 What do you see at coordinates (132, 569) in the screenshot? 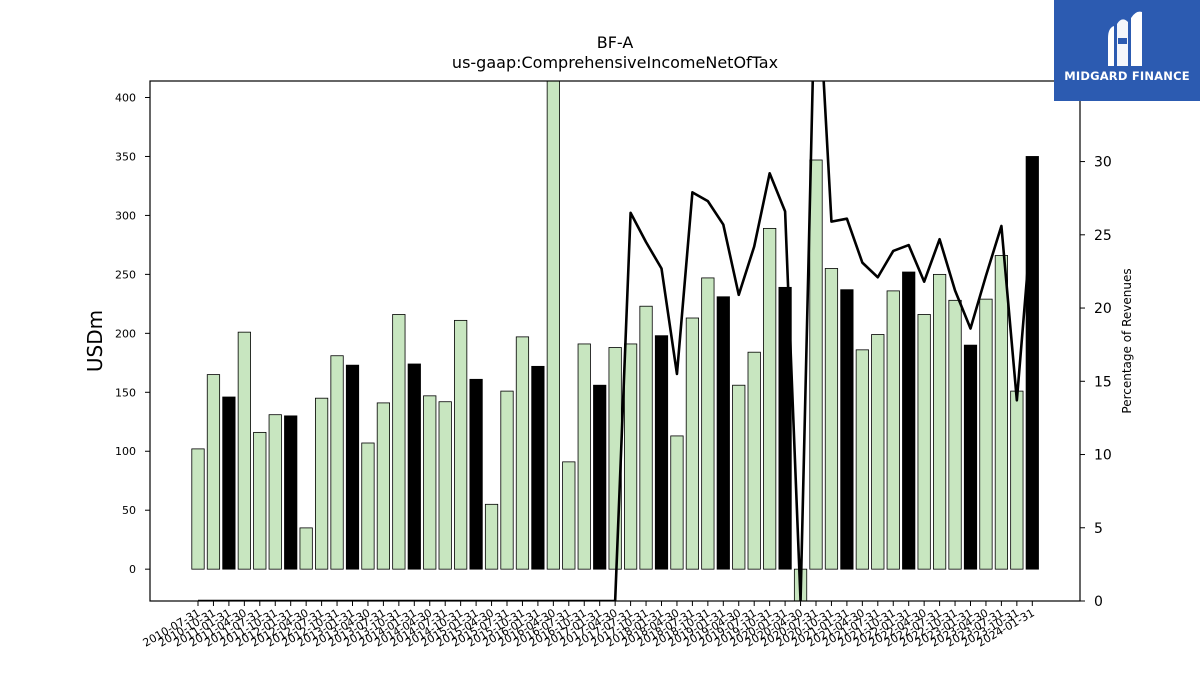
I see `left-tick-label: 0` at bounding box center [132, 569].